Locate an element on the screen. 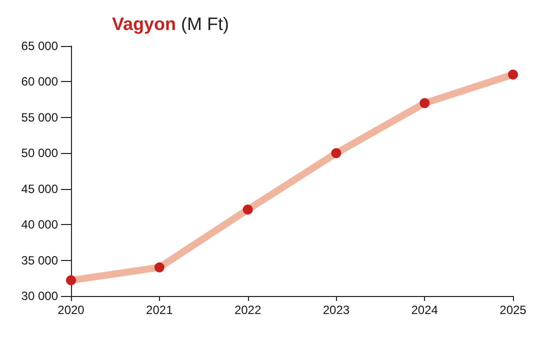 This screenshot has height=345, width=546. x-tick-label: 2021 is located at coordinates (160, 310).